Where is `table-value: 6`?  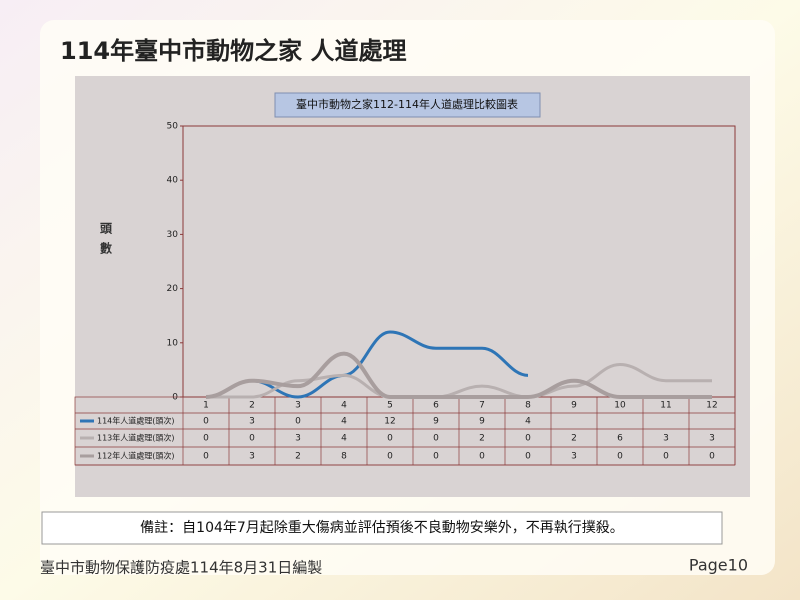
table-value: 6 is located at coordinates (620, 439).